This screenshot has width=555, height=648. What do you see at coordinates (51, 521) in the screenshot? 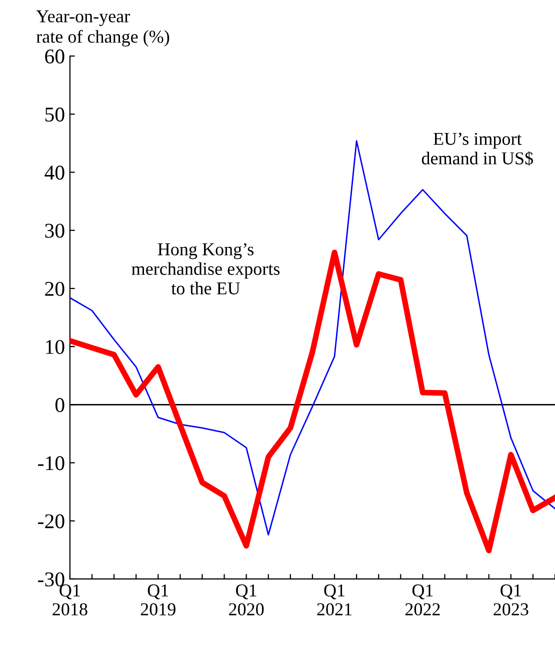
I see `y-tick-label: -20` at bounding box center [51, 521].